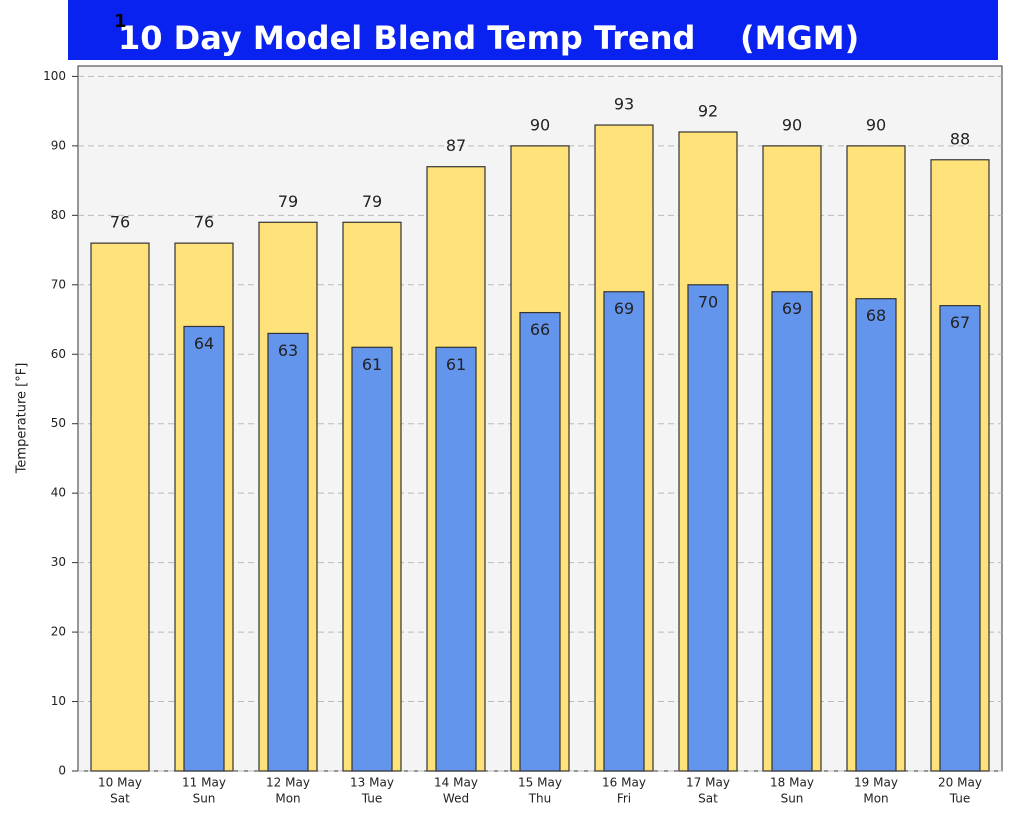  Describe the element at coordinates (58, 493) in the screenshot. I see `y-tick-label: 40` at that location.